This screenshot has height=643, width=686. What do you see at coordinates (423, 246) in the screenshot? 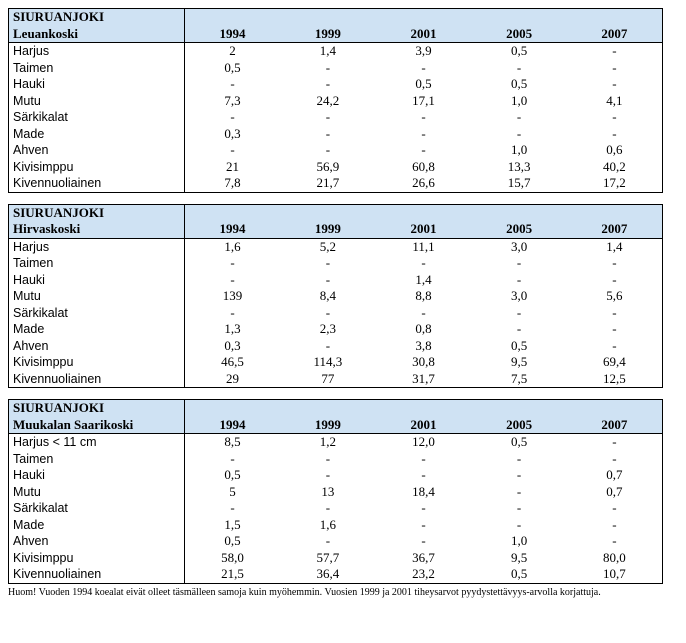
I see `density-value: 11,1` at bounding box center [423, 246].